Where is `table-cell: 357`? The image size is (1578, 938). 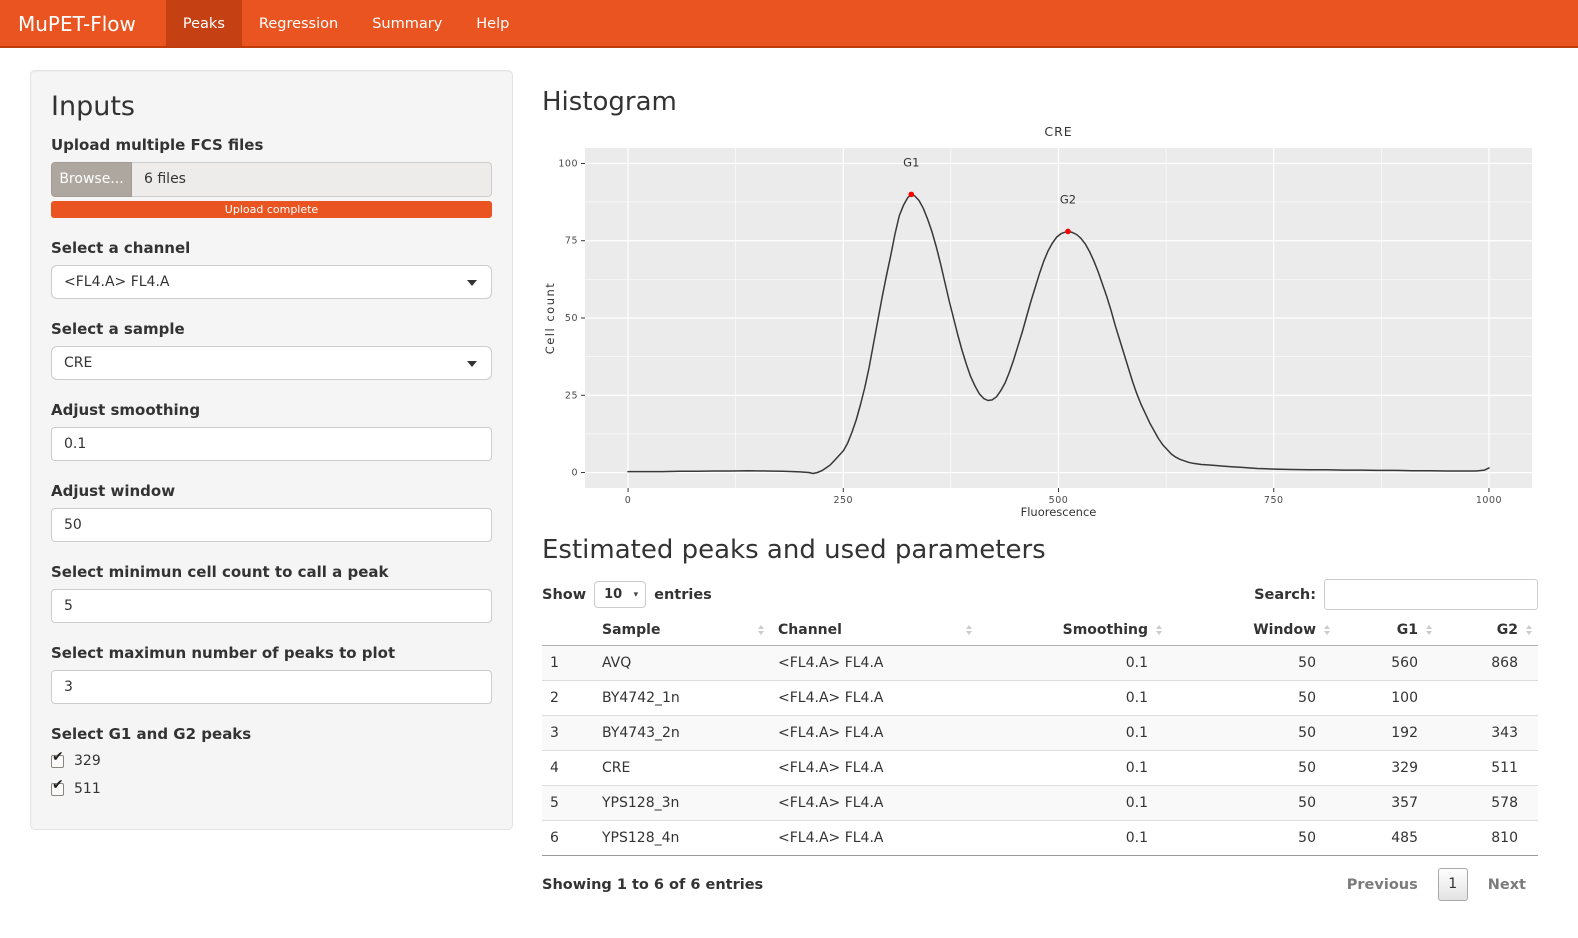
table-cell: 357 is located at coordinates (1387, 803).